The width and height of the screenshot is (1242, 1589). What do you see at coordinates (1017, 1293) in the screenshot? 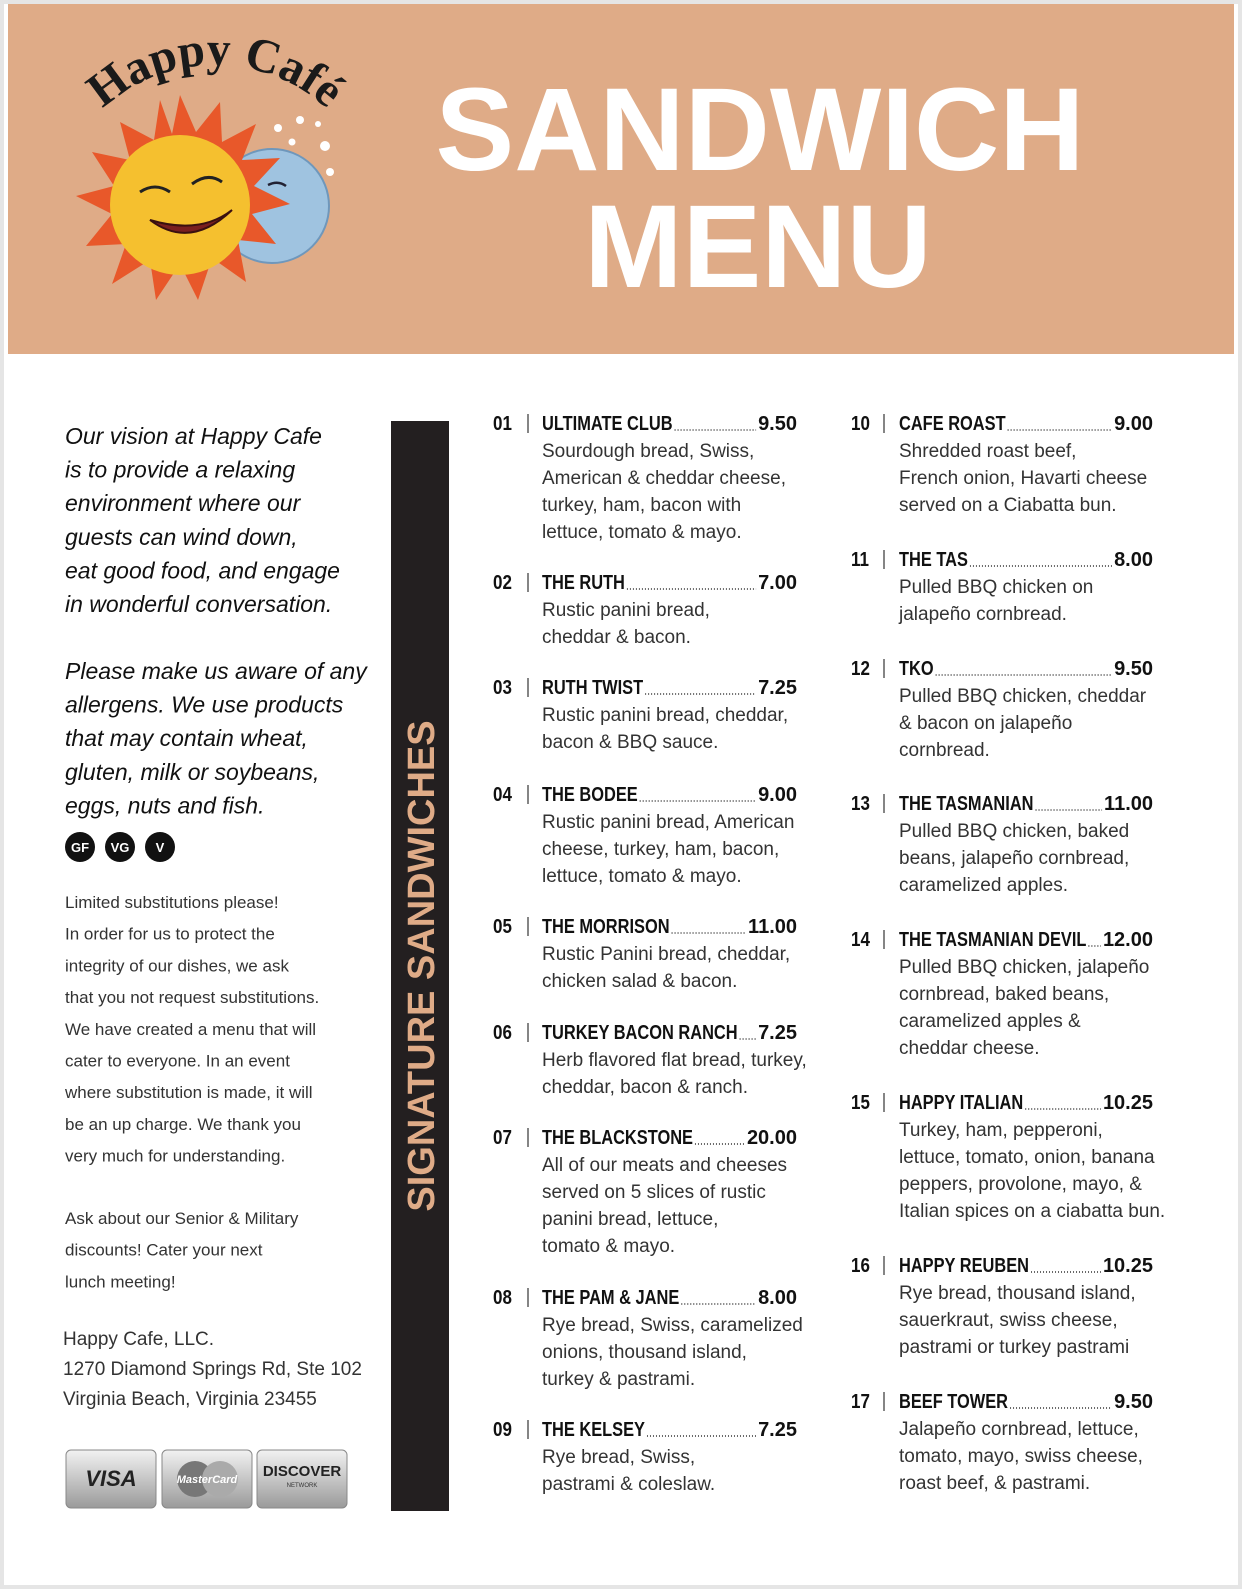
I see `item-description: Rye bread, thousand island,` at bounding box center [1017, 1293].